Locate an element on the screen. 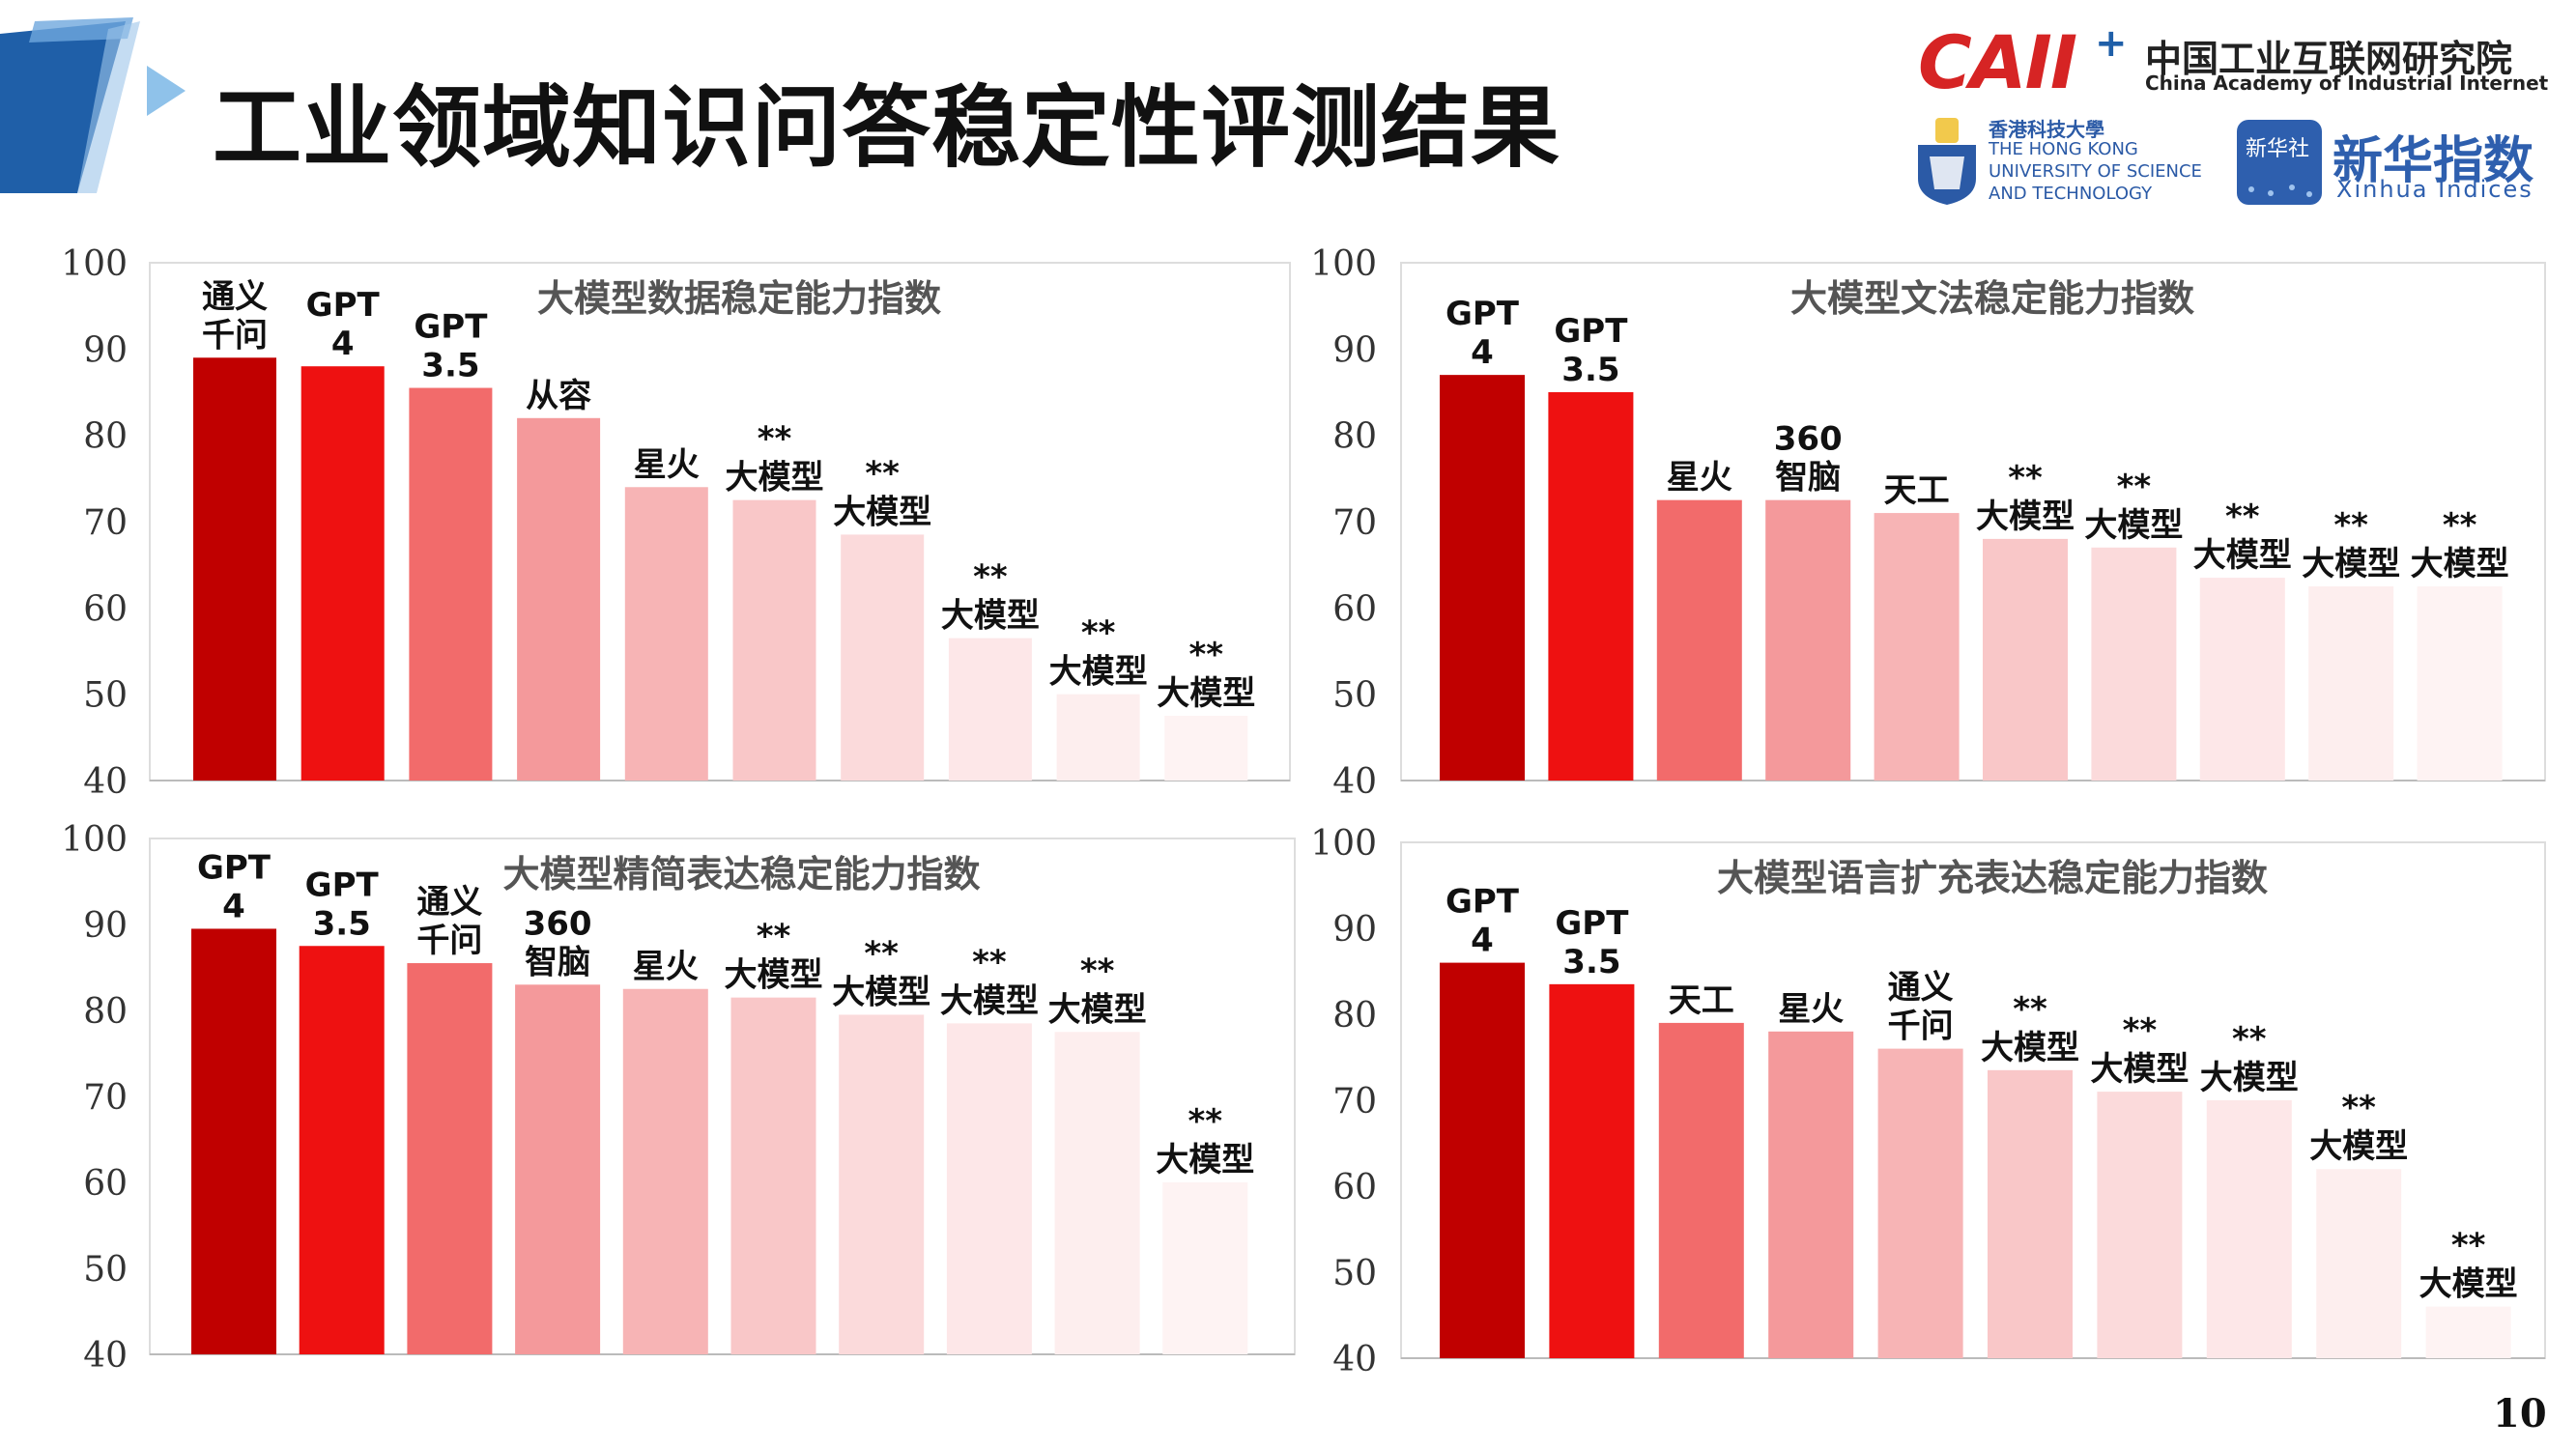 The height and width of the screenshot is (1449, 2576). hkust-line-2: UNIVERSITY OF SCIENCE is located at coordinates (2096, 171).